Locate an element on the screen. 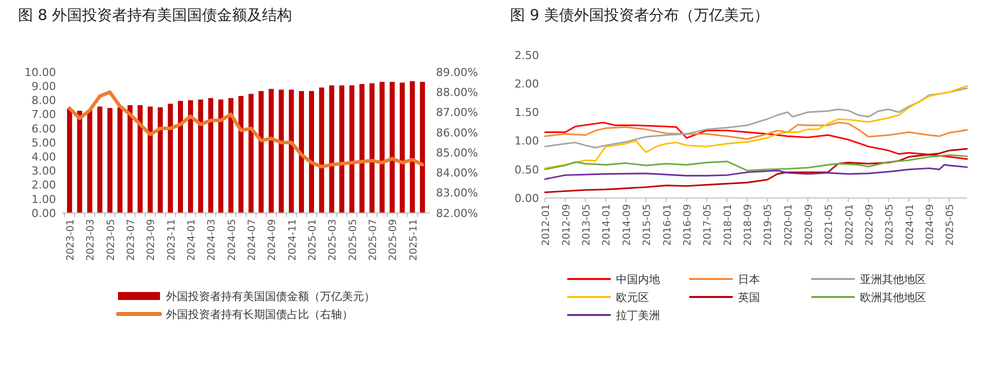 The image size is (994, 366). chart-title: 图 8 外国投资者持有美国国债金额及结构 is located at coordinates (155, 15).